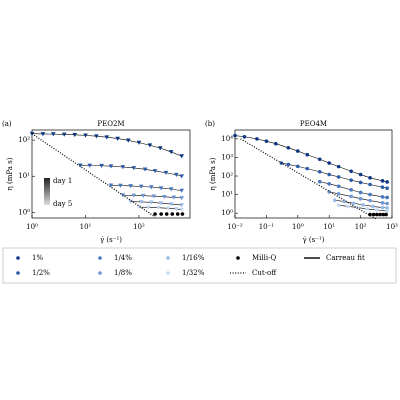 This screenshot has width=400, height=400. Describe the element at coordinates (86, 227) in the screenshot. I see `x-tick-label: 10¹` at that location.